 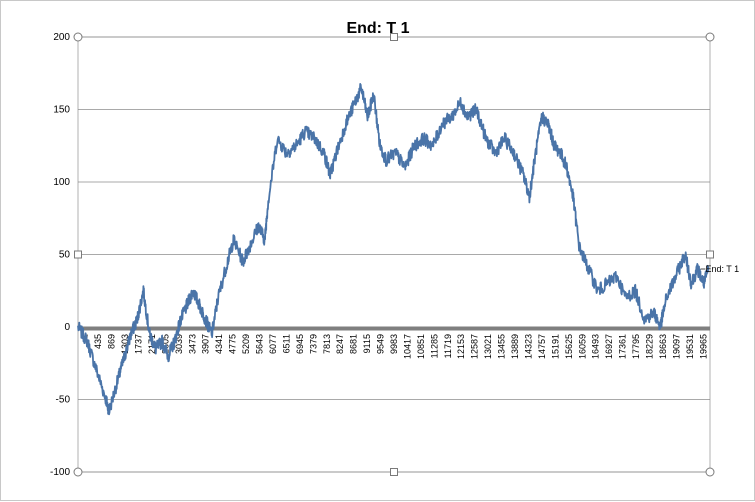 What do you see at coordinates (246, 344) in the screenshot?
I see `x-tick-label: 5209` at bounding box center [246, 344].